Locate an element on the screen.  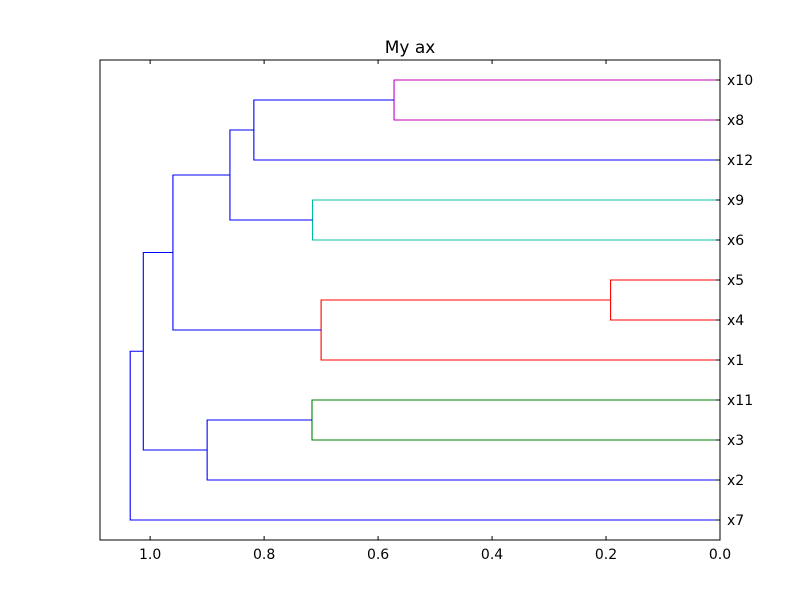
leaf-label-x11: x11 is located at coordinates (740, 401).